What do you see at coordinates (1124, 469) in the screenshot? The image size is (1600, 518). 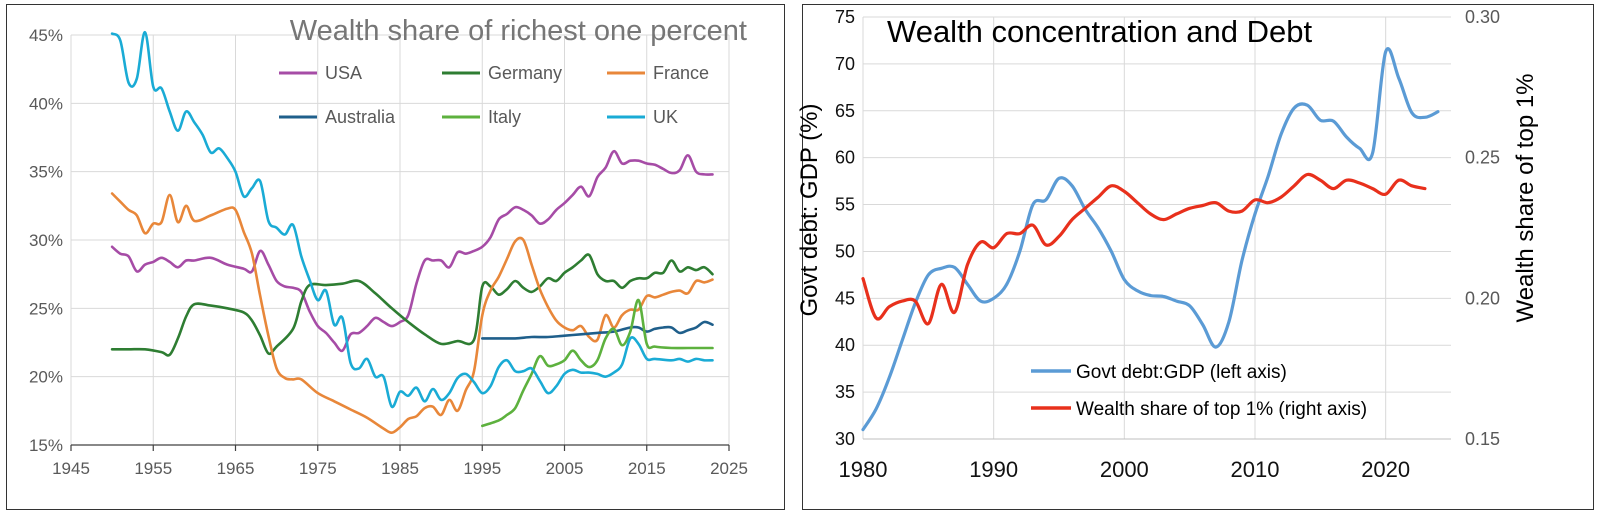 I see `x-tick-label: 2000` at bounding box center [1124, 469].